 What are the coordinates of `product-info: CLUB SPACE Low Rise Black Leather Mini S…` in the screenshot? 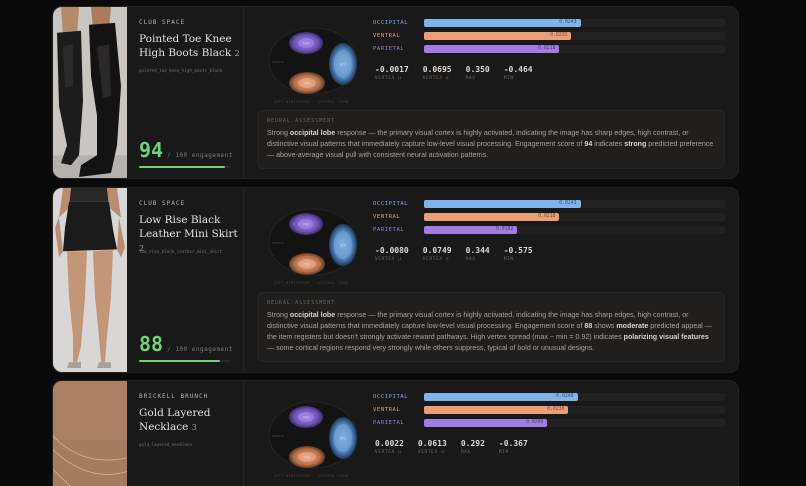 It's located at (185, 280).